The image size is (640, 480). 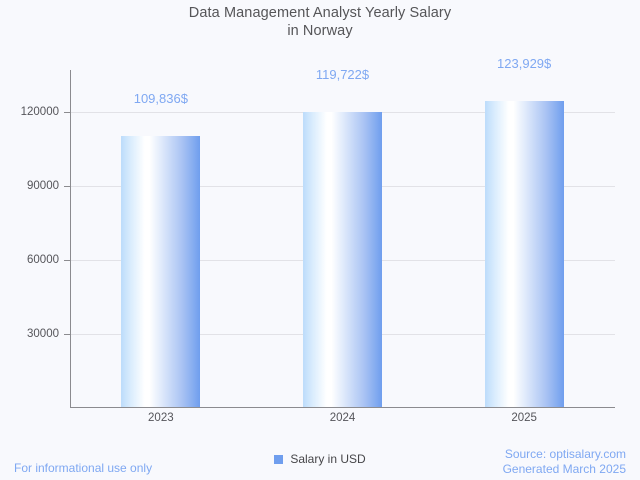 What do you see at coordinates (342, 74) in the screenshot?
I see `bar-value-label: 119,722$` at bounding box center [342, 74].